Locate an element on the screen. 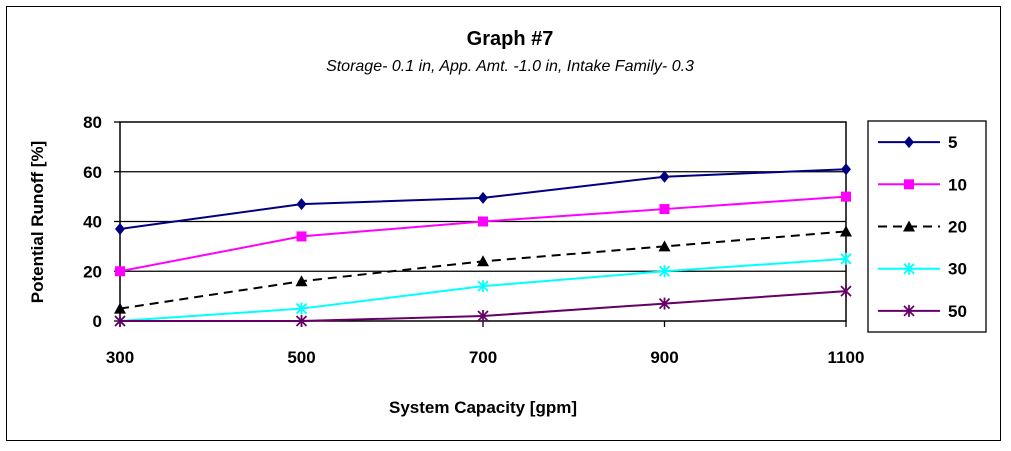 The height and width of the screenshot is (451, 1011). chart-title: Graph #7 is located at coordinates (510, 39).